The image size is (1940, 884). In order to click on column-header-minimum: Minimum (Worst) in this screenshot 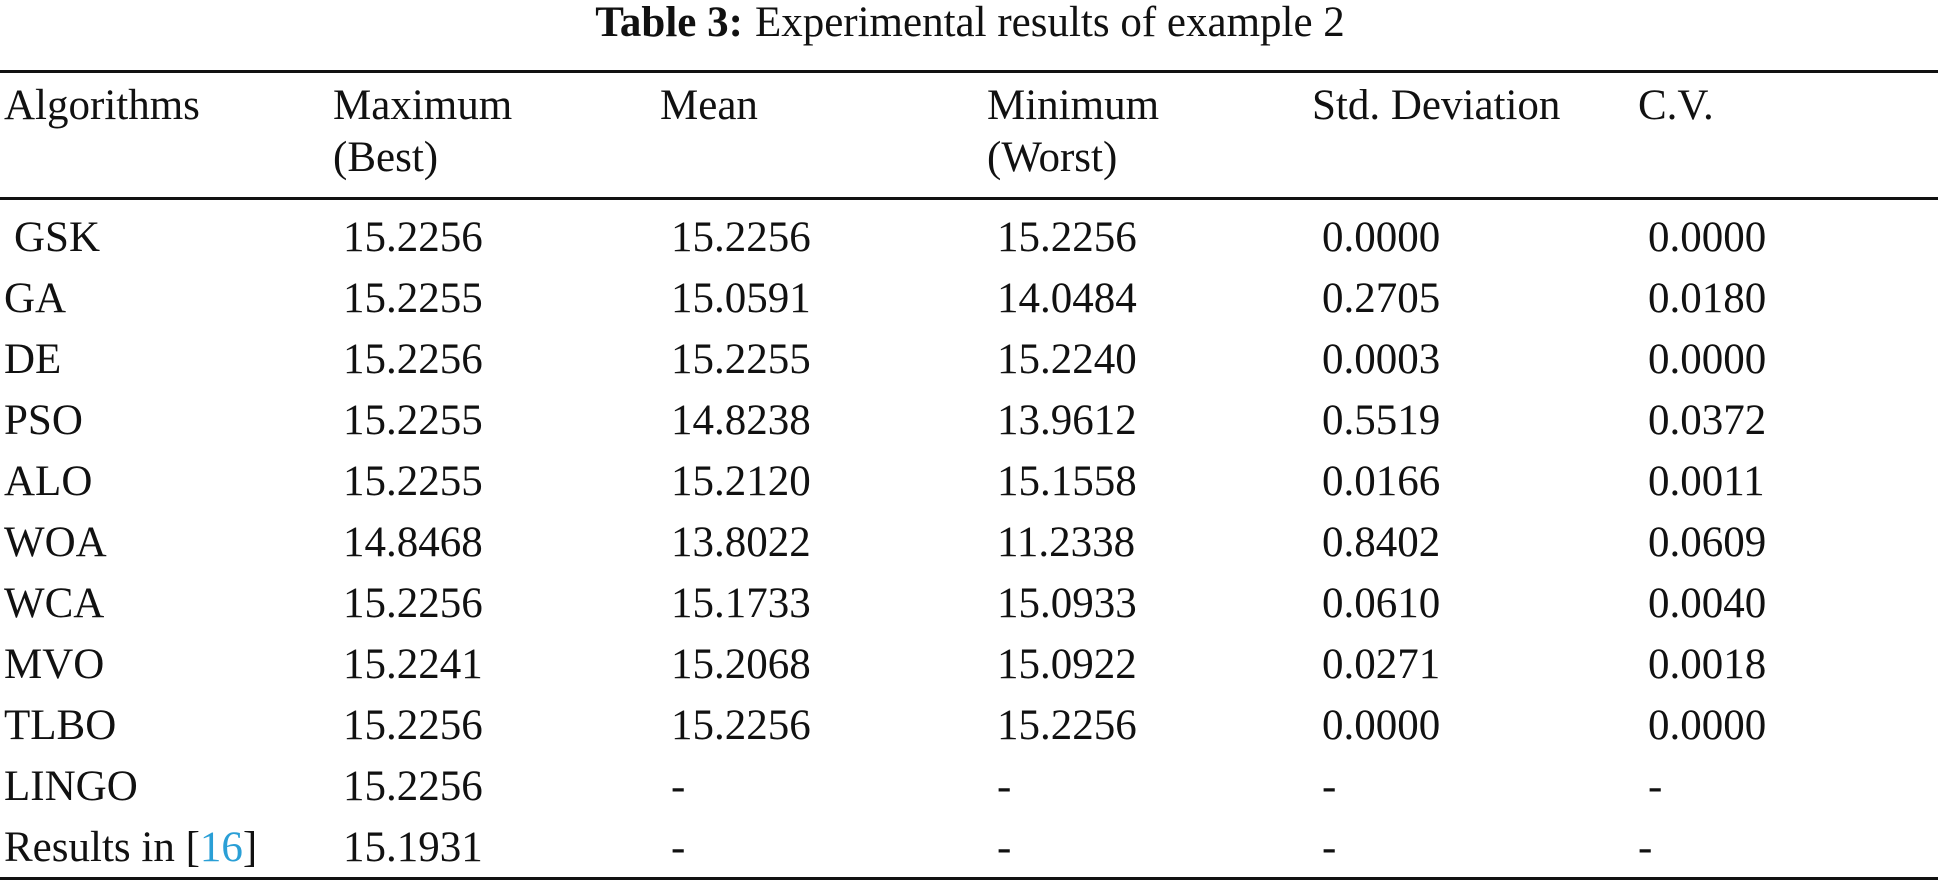, I will do `click(1073, 131)`.